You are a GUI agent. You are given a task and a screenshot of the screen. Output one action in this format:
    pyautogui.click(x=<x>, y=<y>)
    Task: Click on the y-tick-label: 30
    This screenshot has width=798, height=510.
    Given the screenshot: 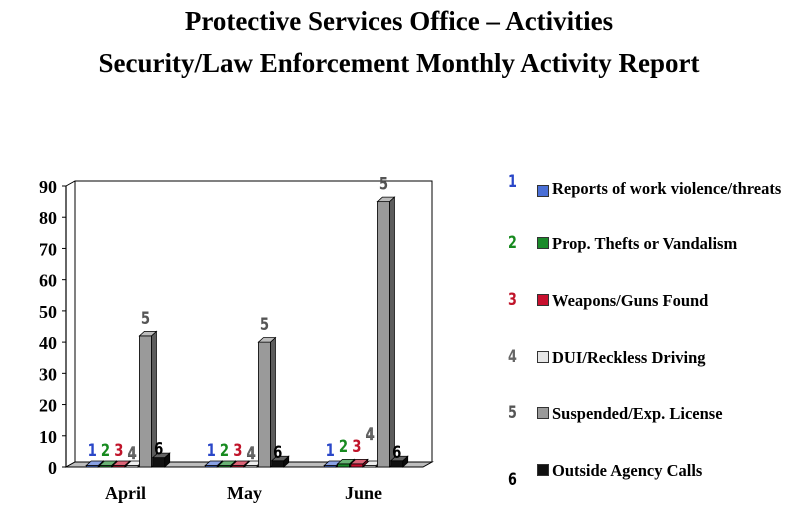 What is the action you would take?
    pyautogui.click(x=48, y=374)
    